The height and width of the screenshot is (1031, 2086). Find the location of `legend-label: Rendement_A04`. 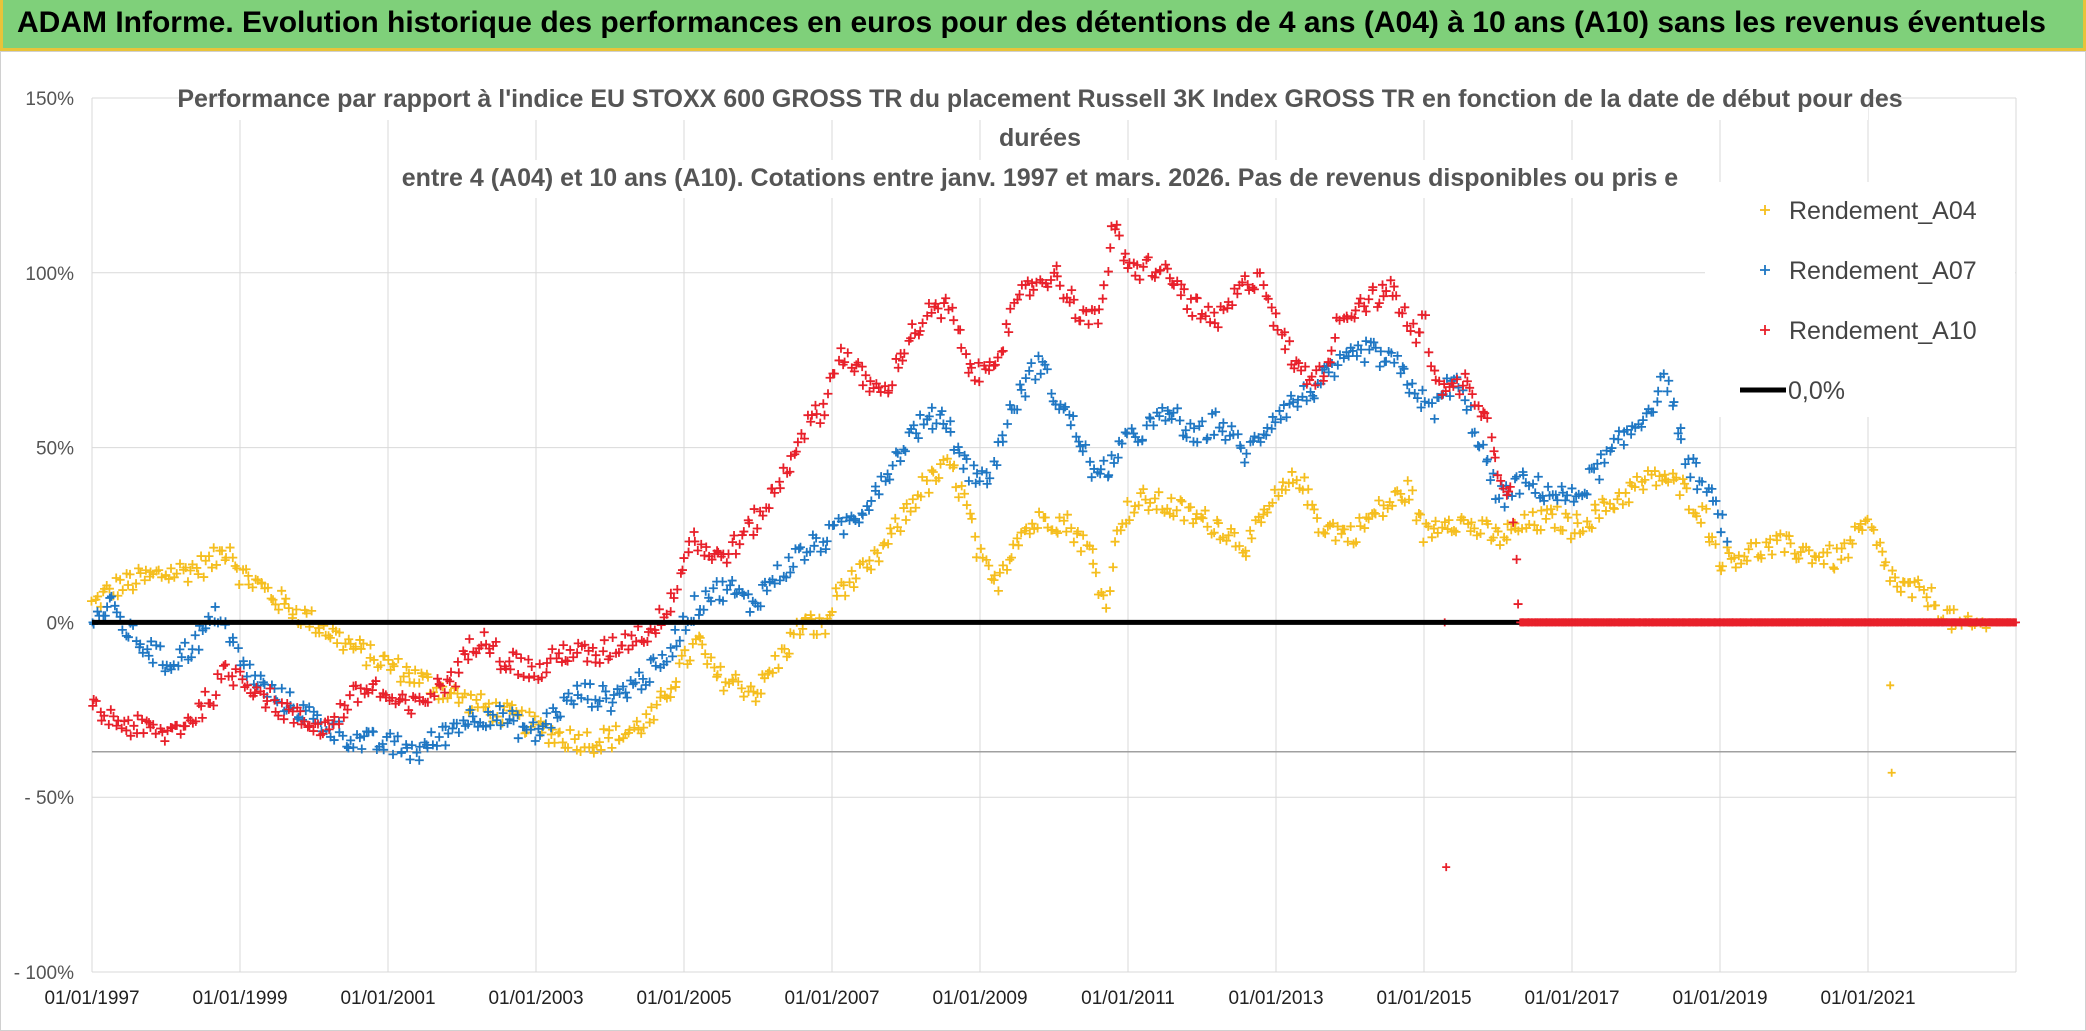

legend-label: Rendement_A04 is located at coordinates (1883, 211).